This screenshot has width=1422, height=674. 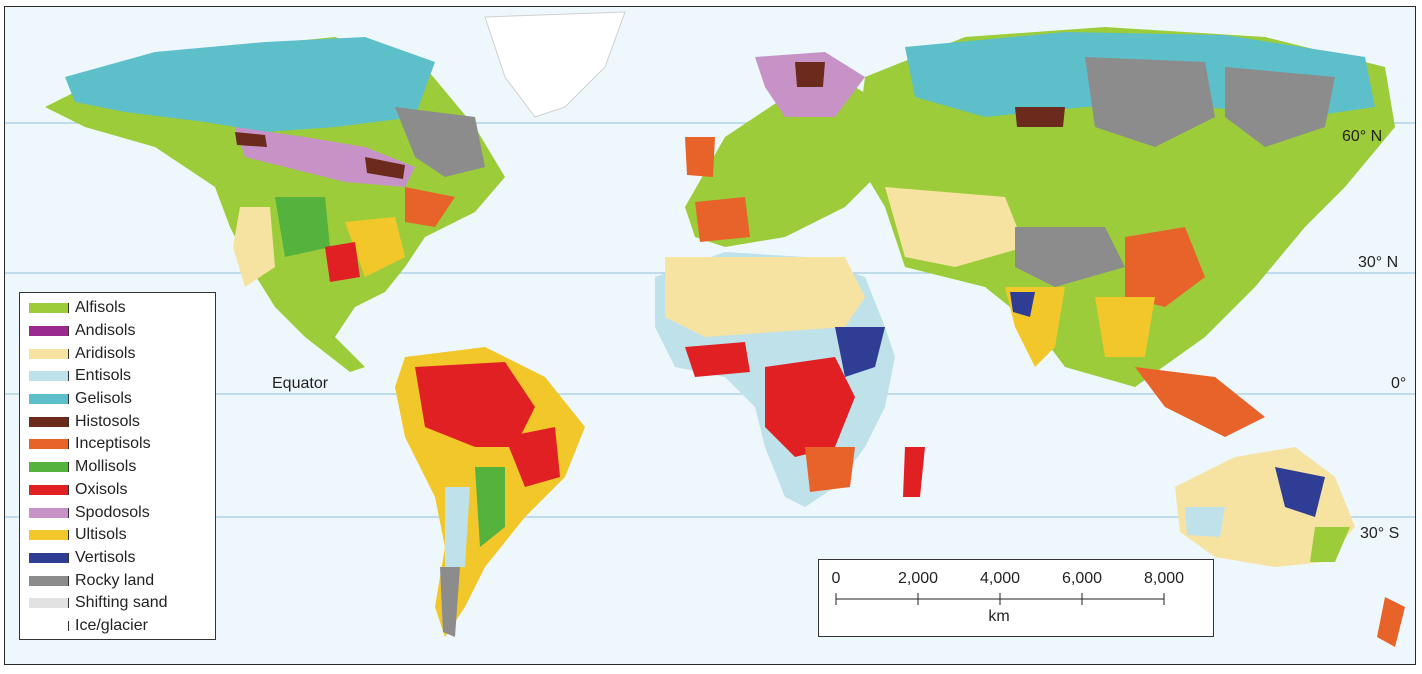 What do you see at coordinates (1378, 262) in the screenshot?
I see `latitude-label-30n: 30° N` at bounding box center [1378, 262].